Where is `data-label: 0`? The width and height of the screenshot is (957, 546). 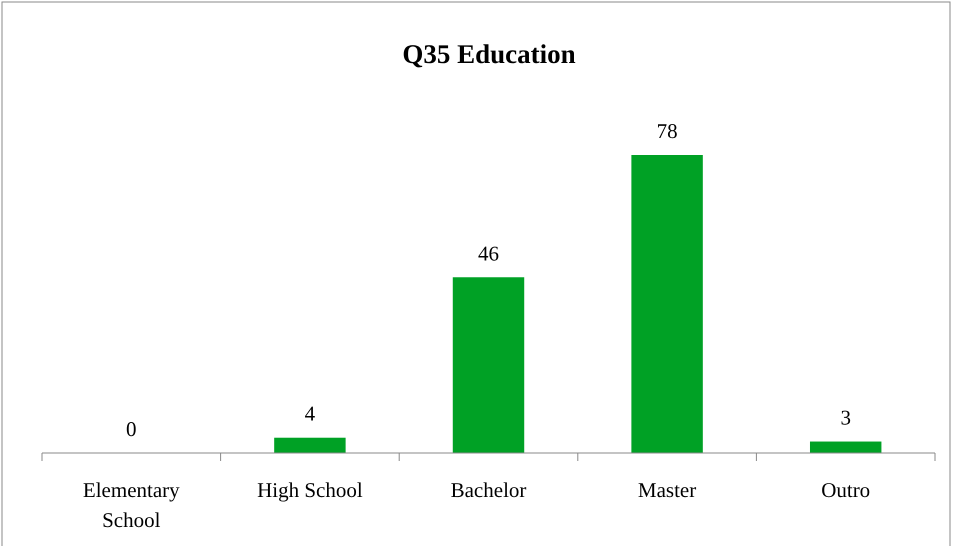 data-label: 0 is located at coordinates (131, 429).